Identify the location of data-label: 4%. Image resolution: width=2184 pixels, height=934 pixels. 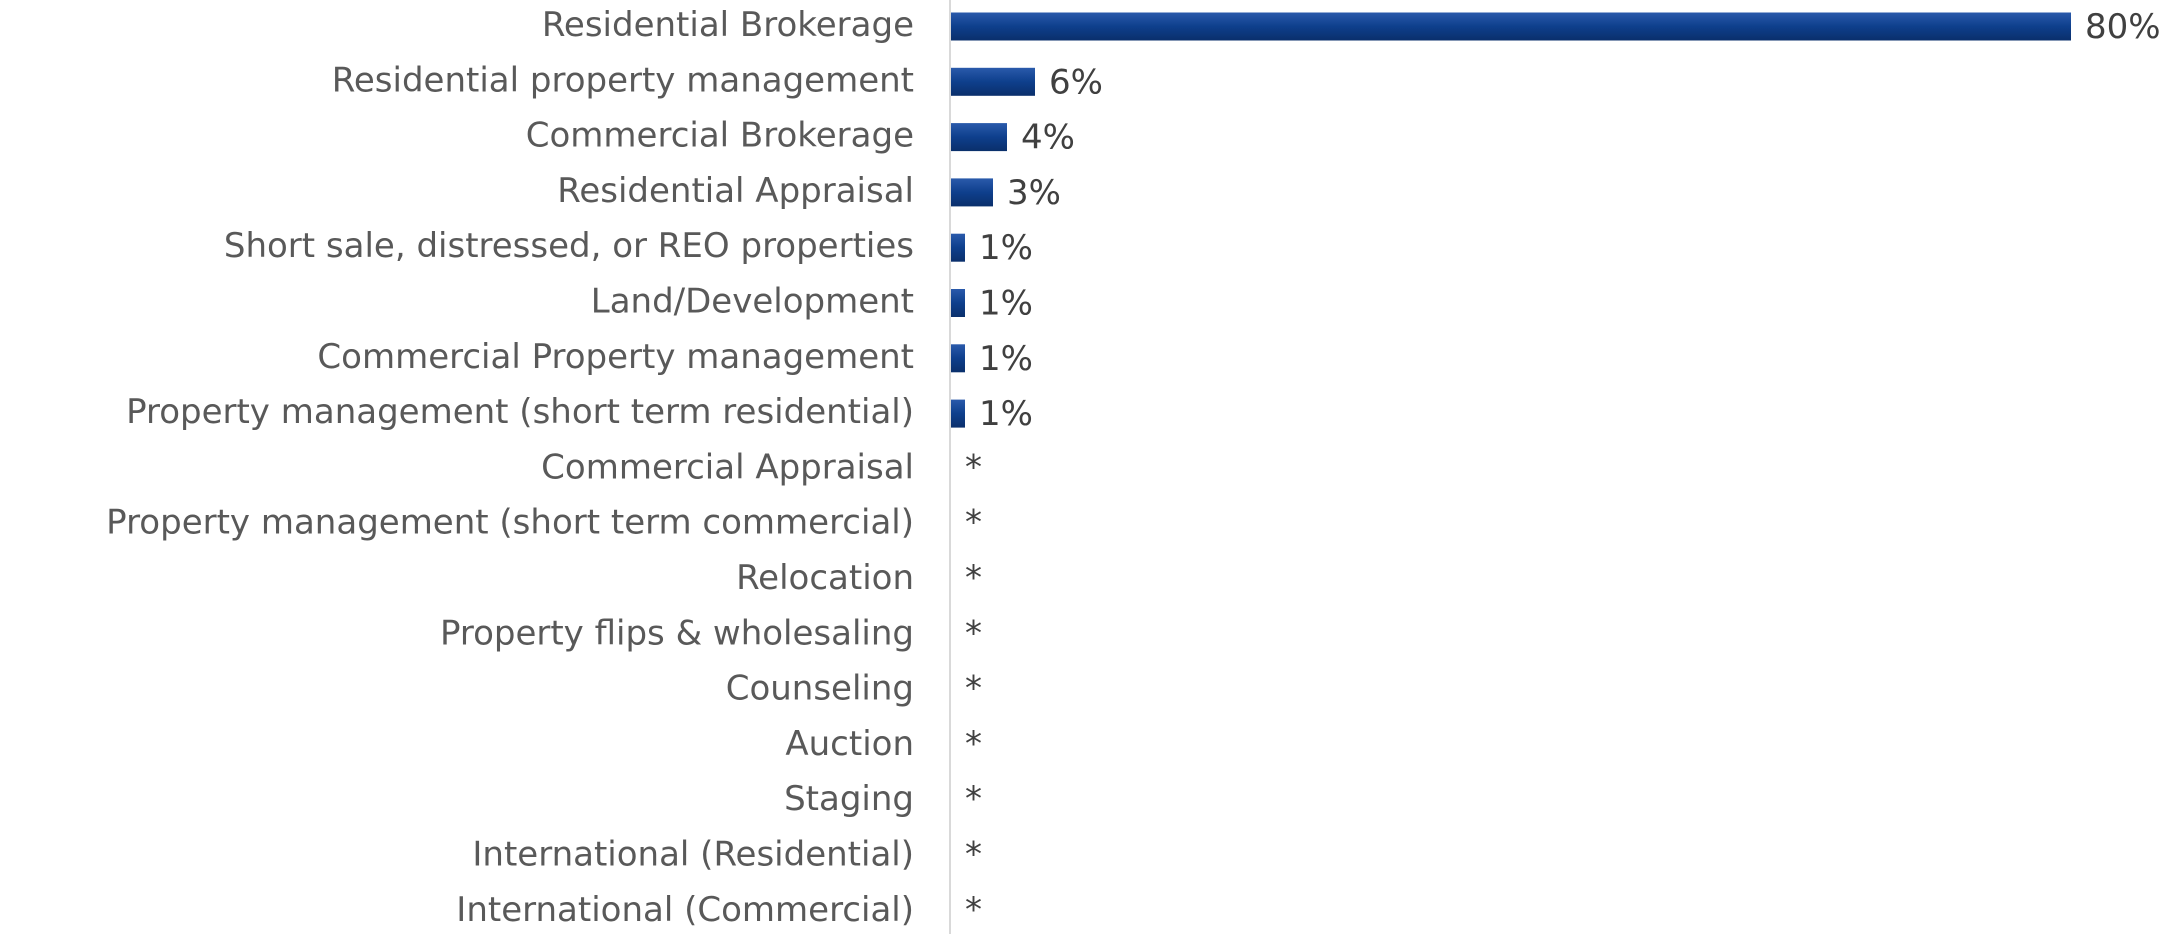
(1048, 138).